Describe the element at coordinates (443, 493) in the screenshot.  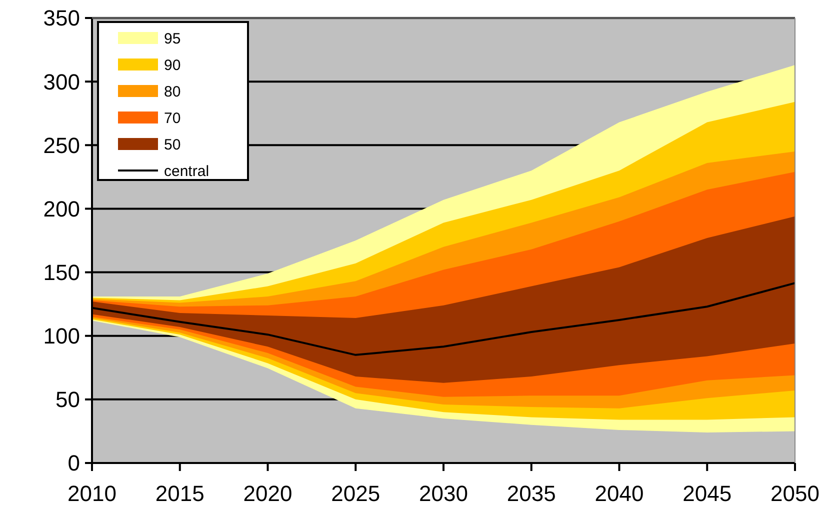
I see `x-tick-label: 2030` at that location.